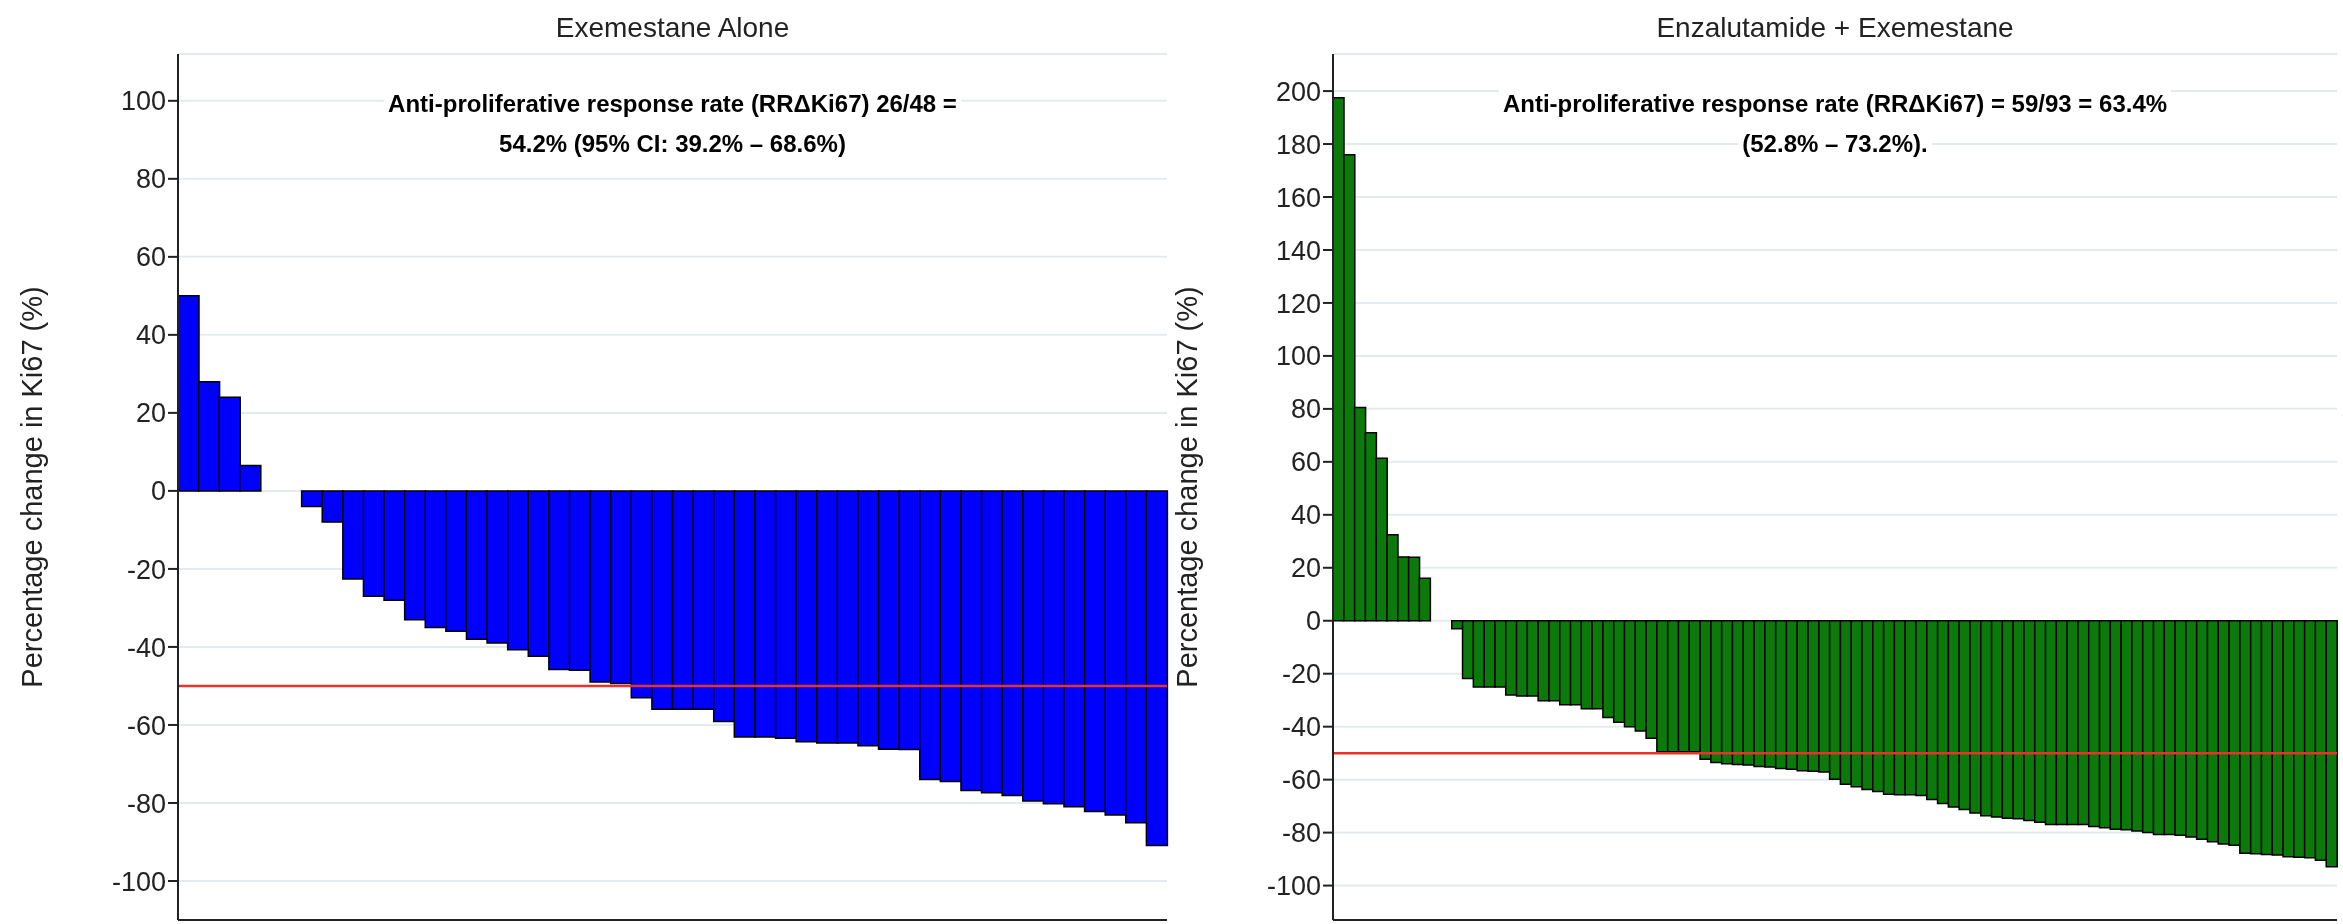 Image resolution: width=2343 pixels, height=924 pixels. Describe the element at coordinates (1298, 303) in the screenshot. I see `y-tick-label: 120` at that location.